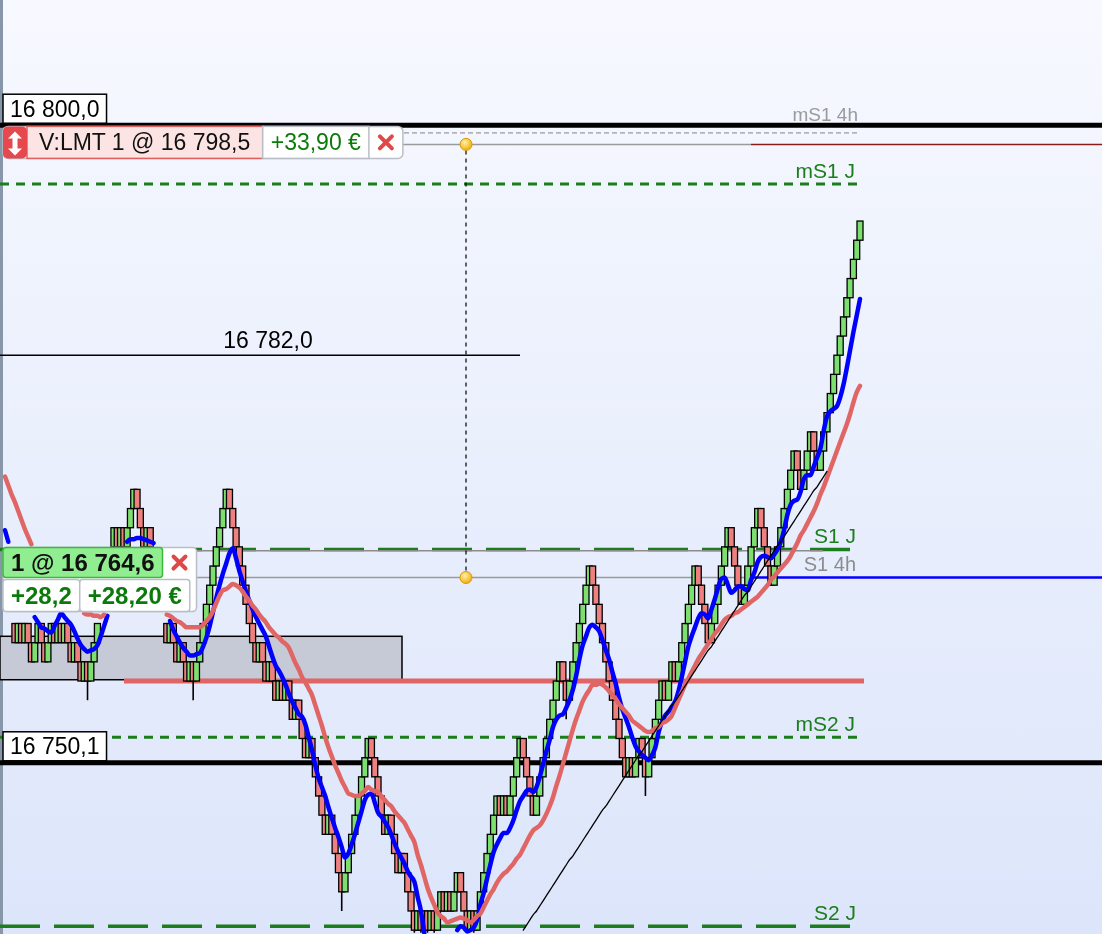  Describe the element at coordinates (829, 563) in the screenshot. I see `ref-line-label: S1 4h` at that location.